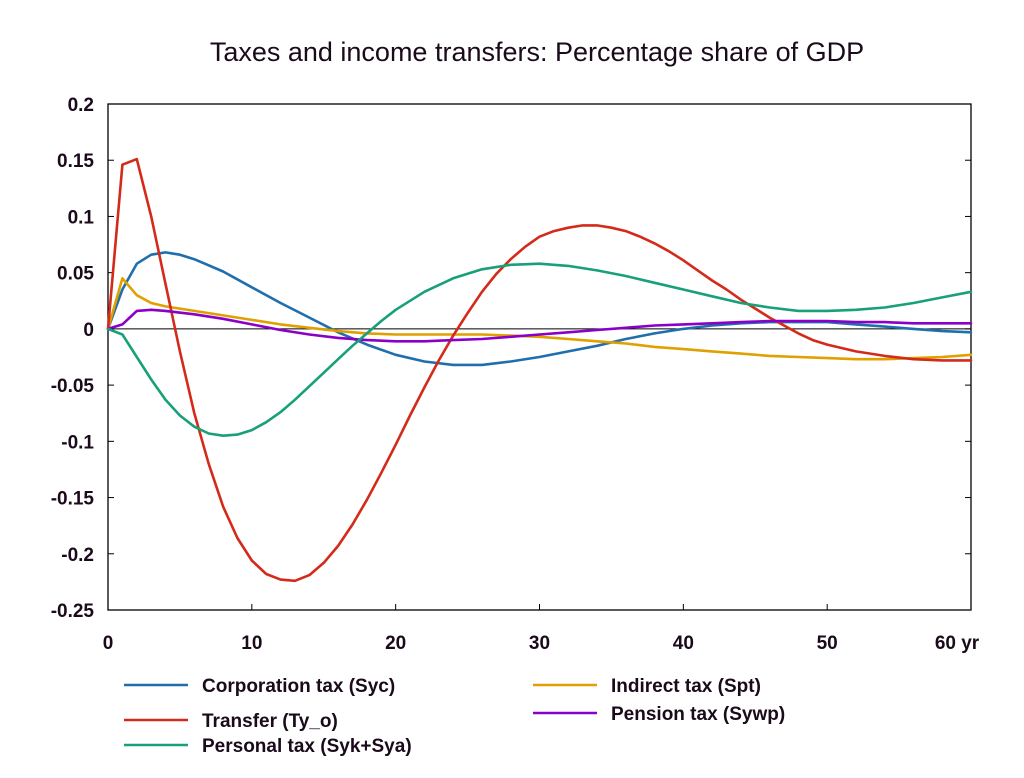 Image resolution: width=1024 pixels, height=778 pixels. I want to click on y-tick-label: -0.15, so click(73, 499).